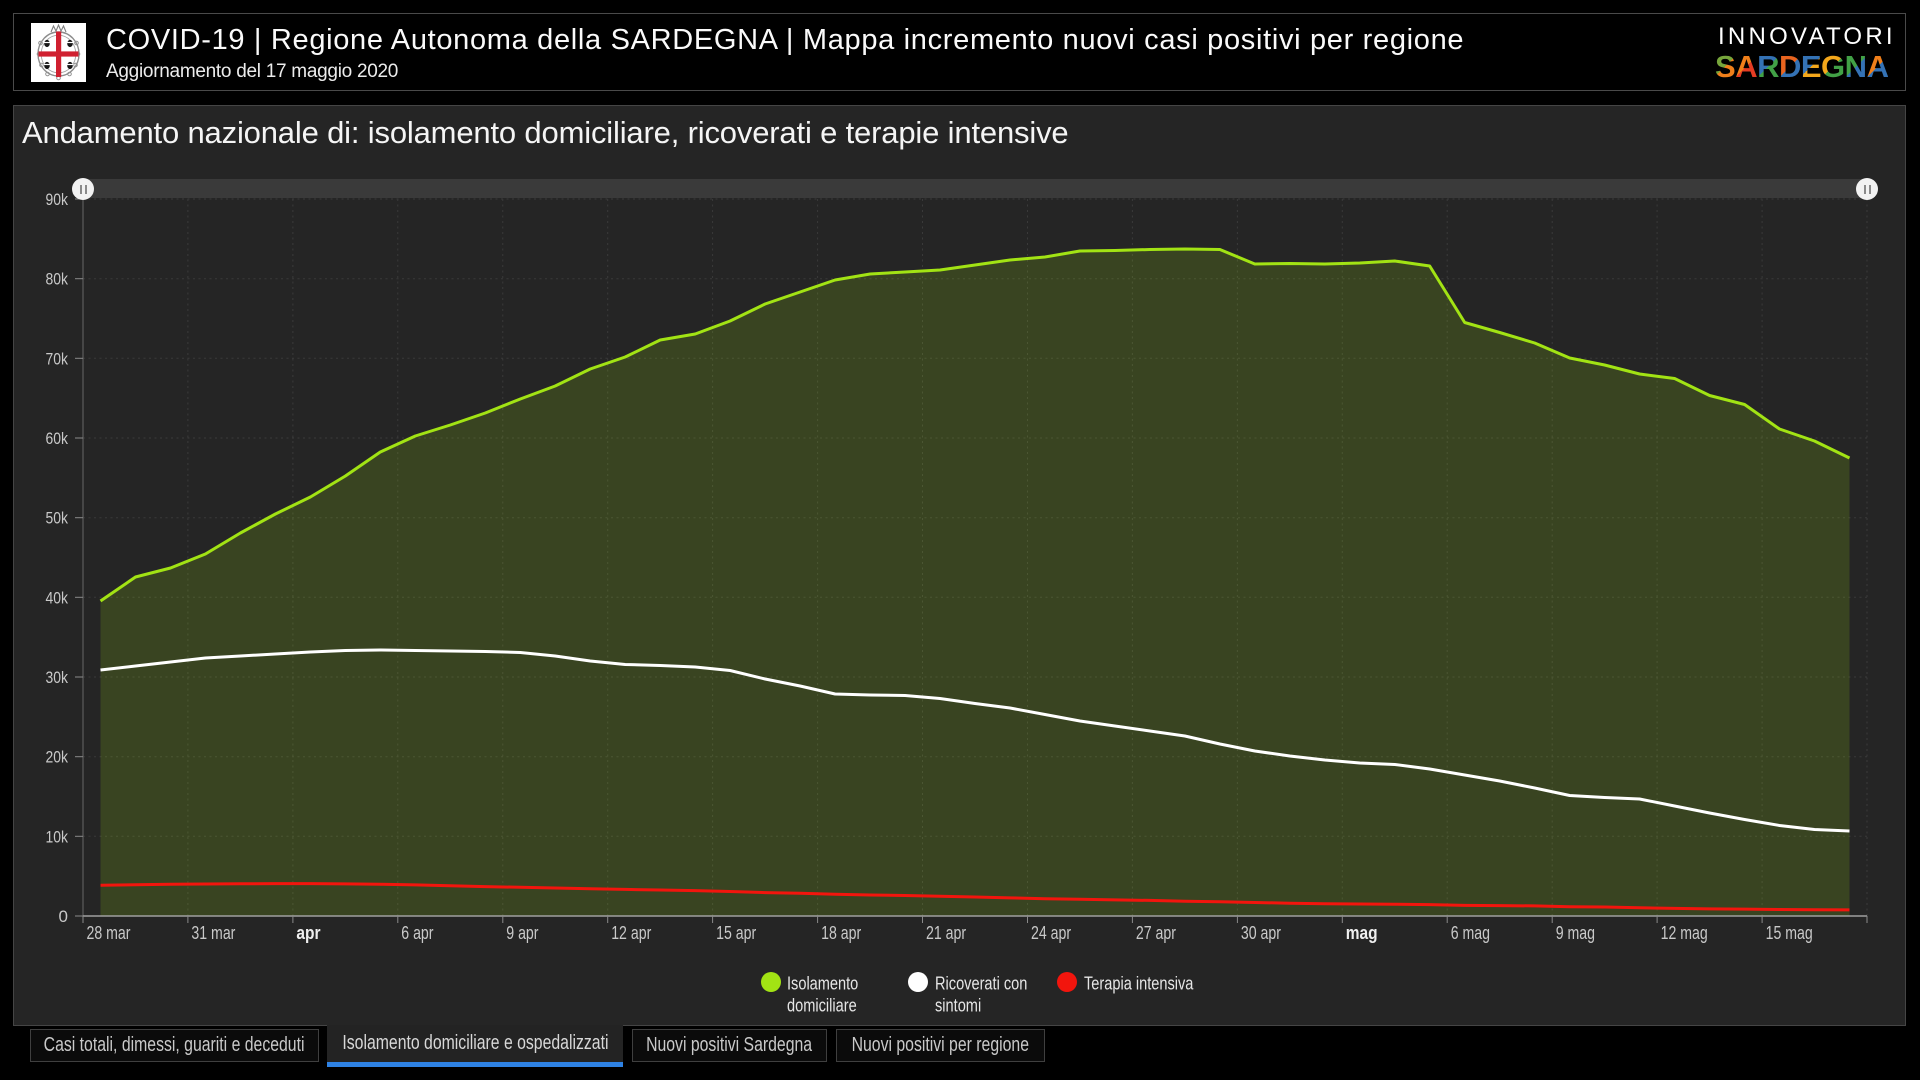 Image resolution: width=1920 pixels, height=1080 pixels. I want to click on svg-text: 12 mag, so click(1684, 933).